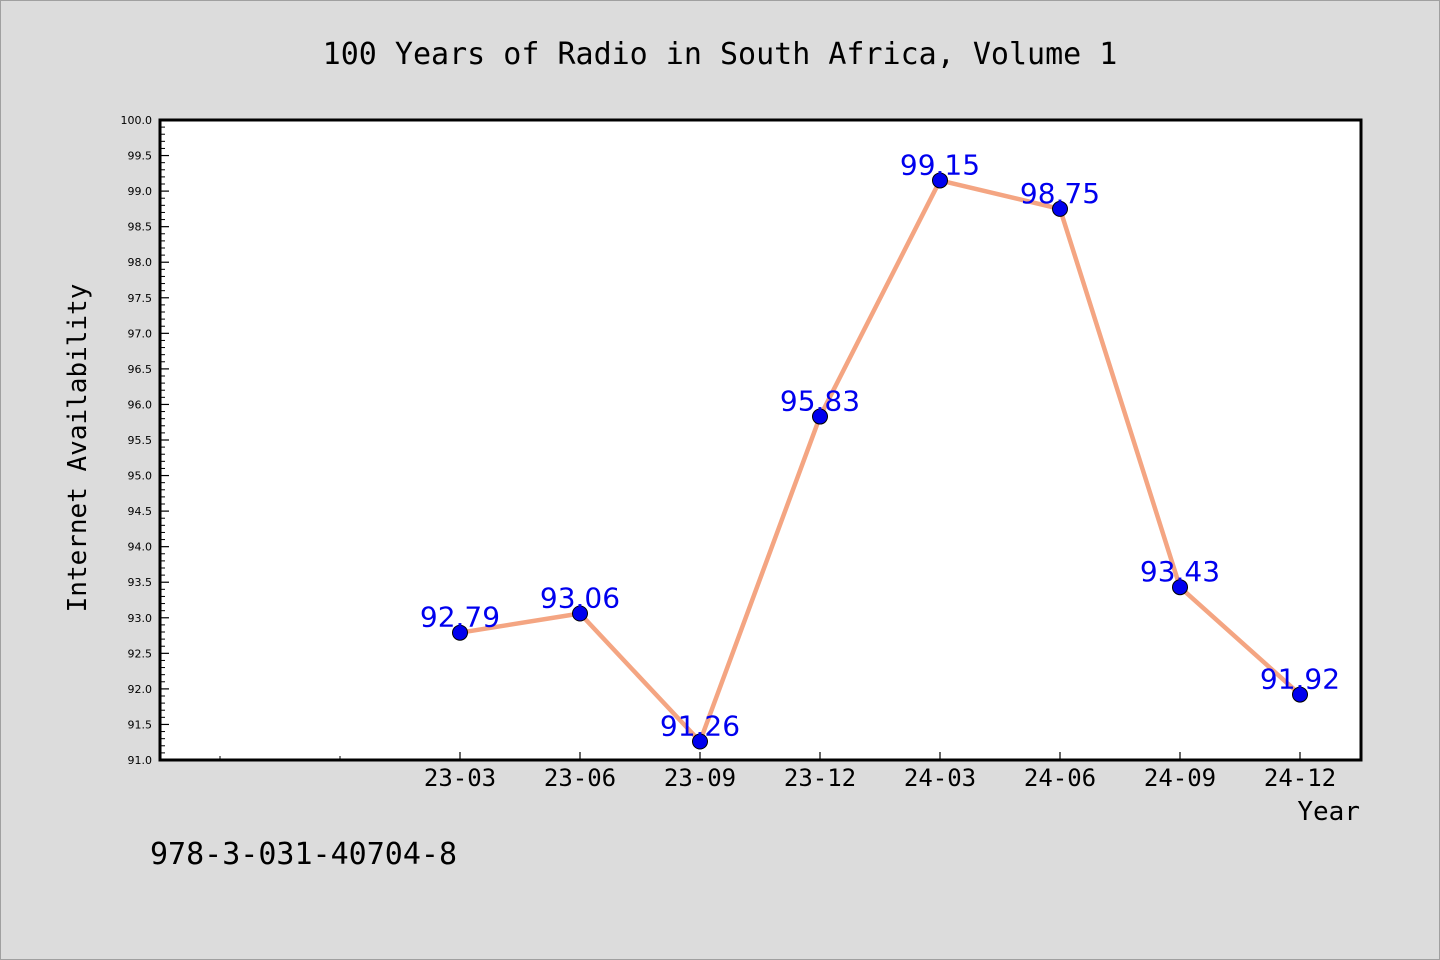 Image resolution: width=1440 pixels, height=960 pixels. Describe the element at coordinates (140, 369) in the screenshot. I see `y-tick-label: 96.5` at that location.